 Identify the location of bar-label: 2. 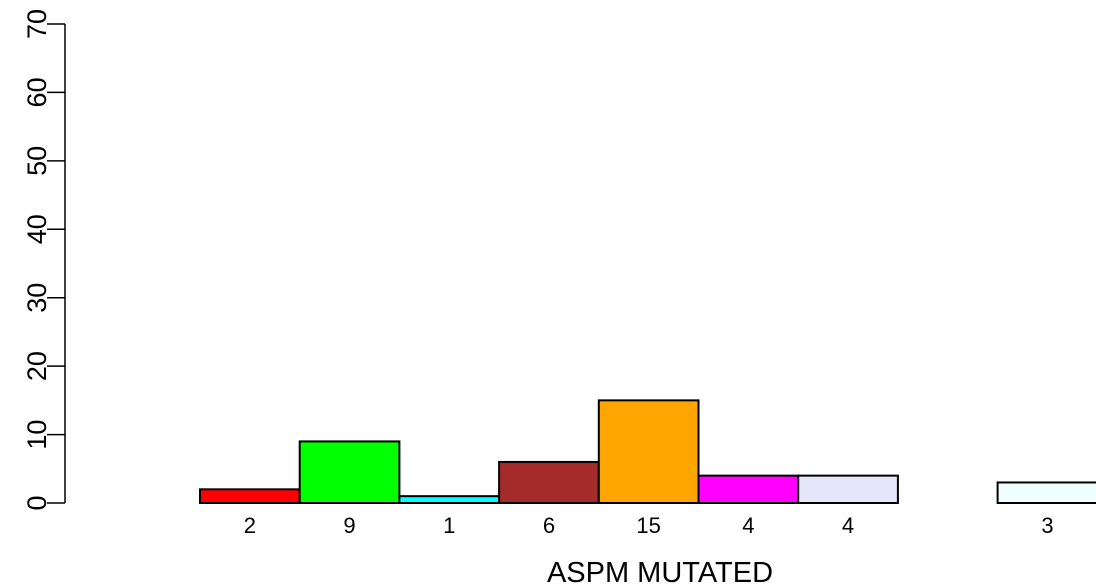
(250, 525).